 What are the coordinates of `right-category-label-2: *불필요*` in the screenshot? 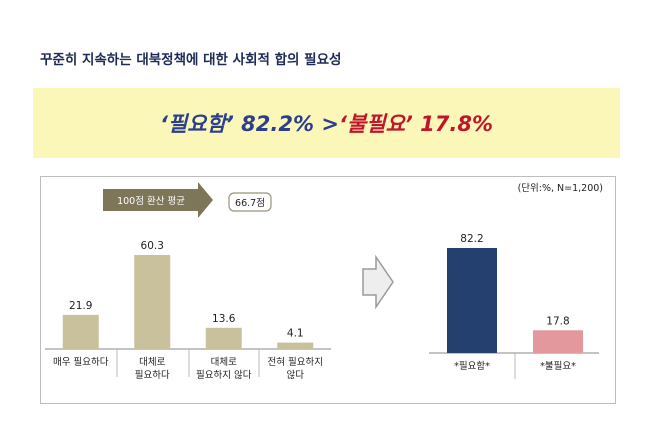 It's located at (558, 366).